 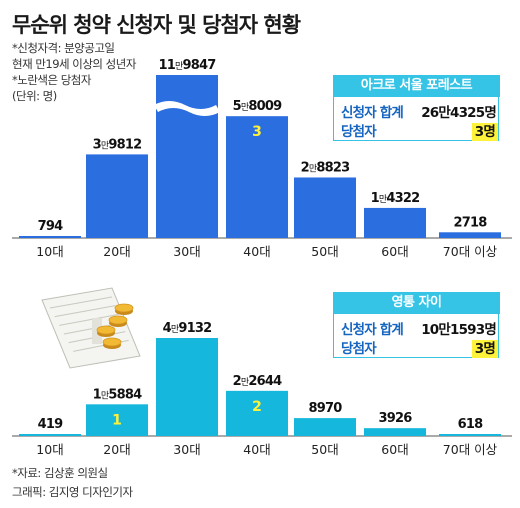 What do you see at coordinates (324, 449) in the screenshot?
I see `category-label-yeongtong-4: 50대` at bounding box center [324, 449].